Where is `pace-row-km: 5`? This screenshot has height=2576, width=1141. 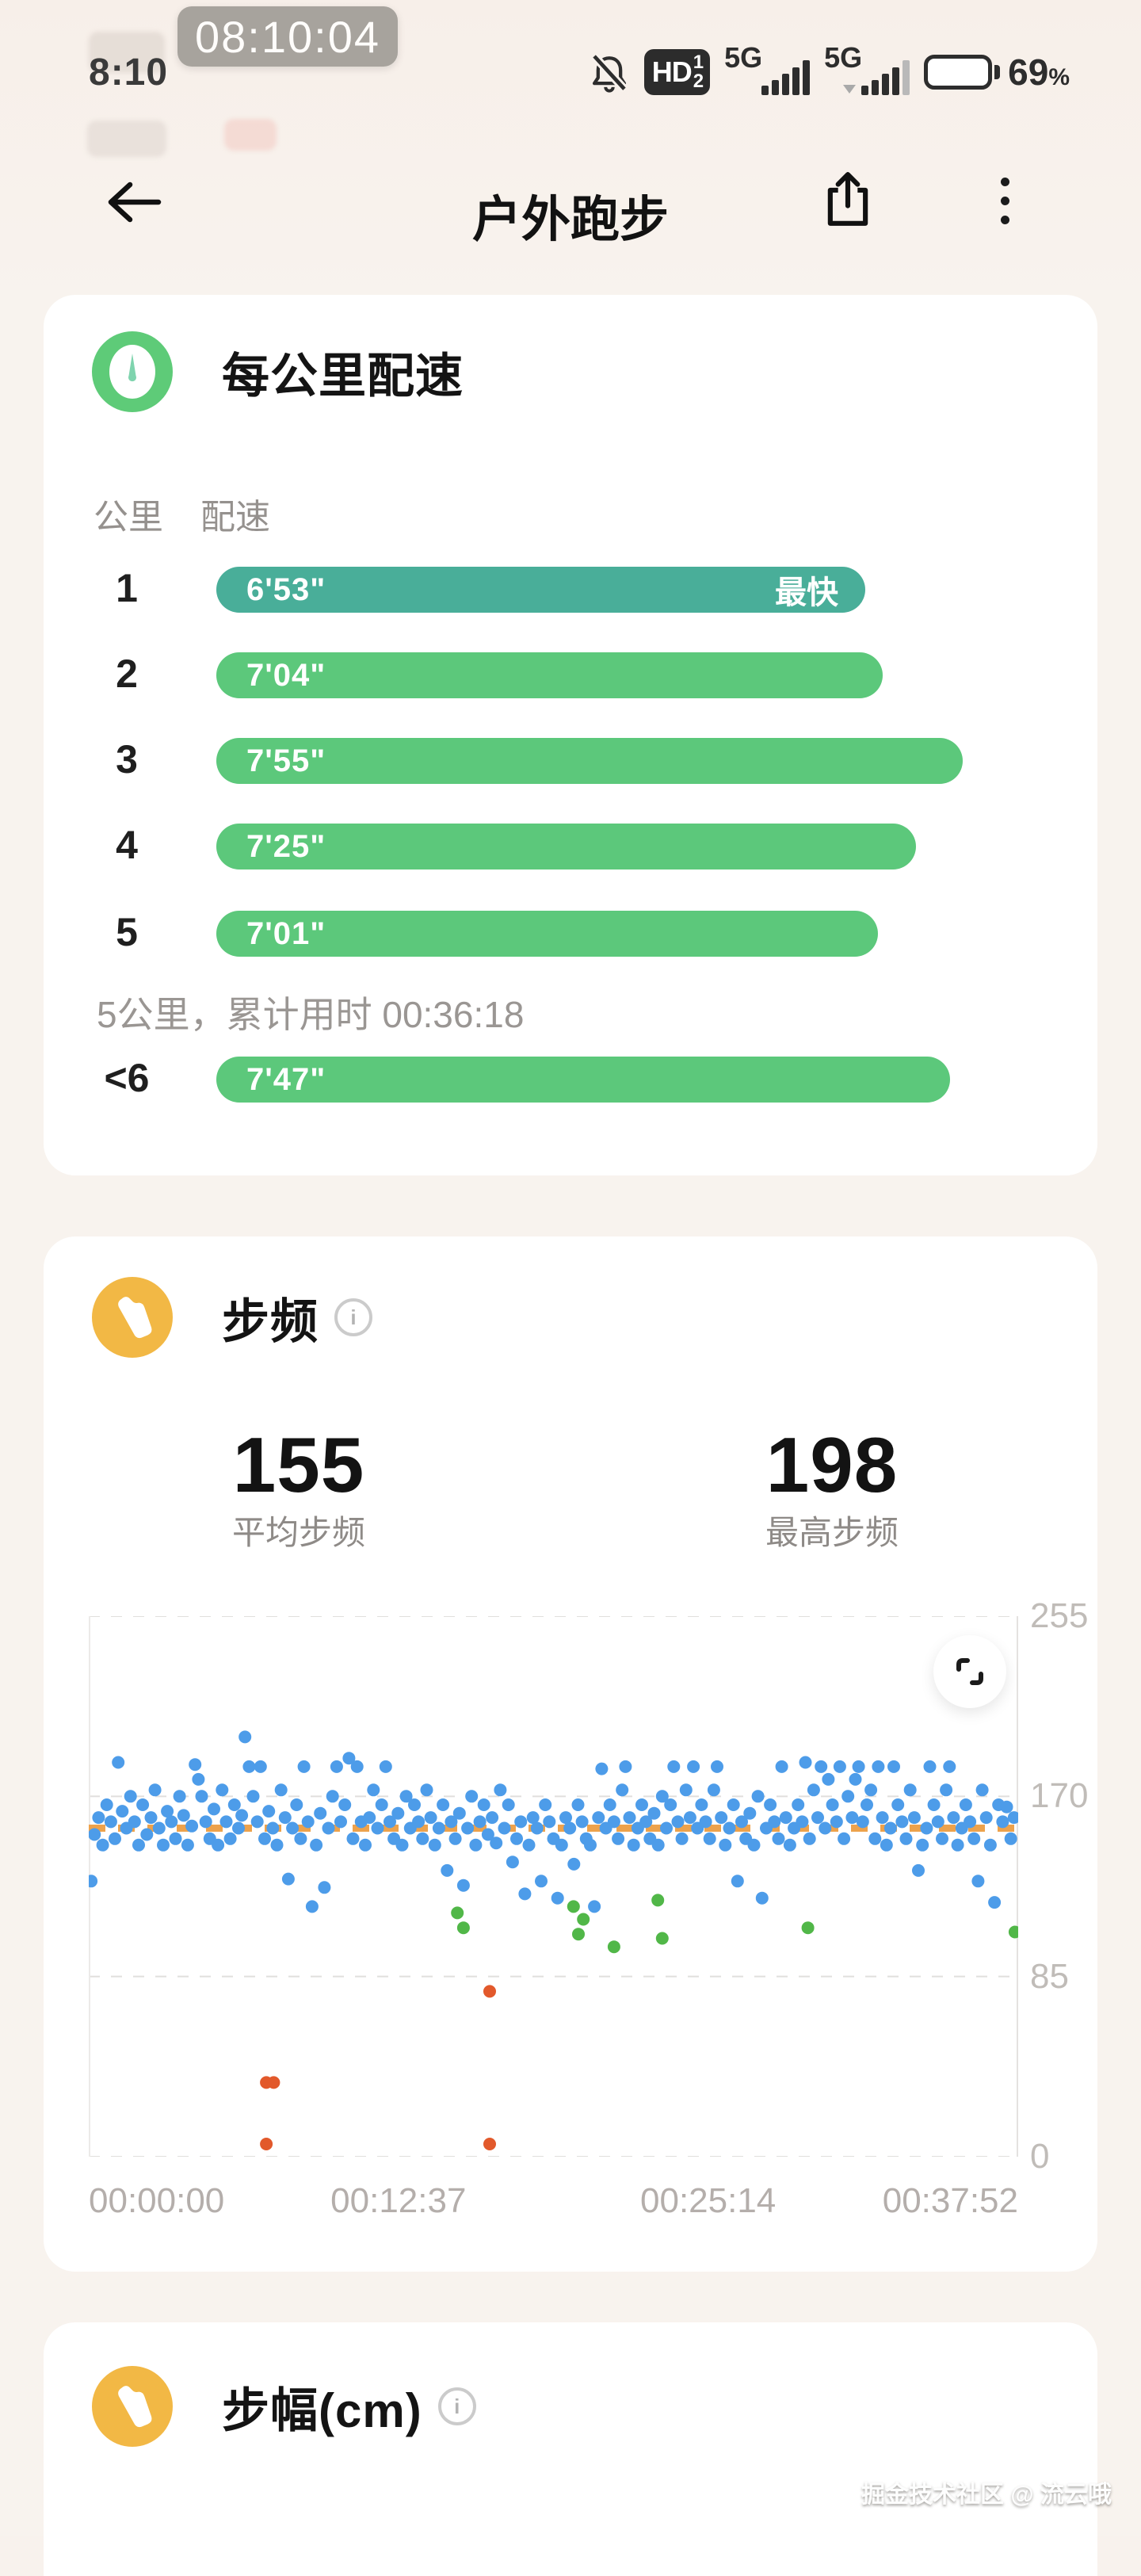
pace-row-km: 5 is located at coordinates (127, 932).